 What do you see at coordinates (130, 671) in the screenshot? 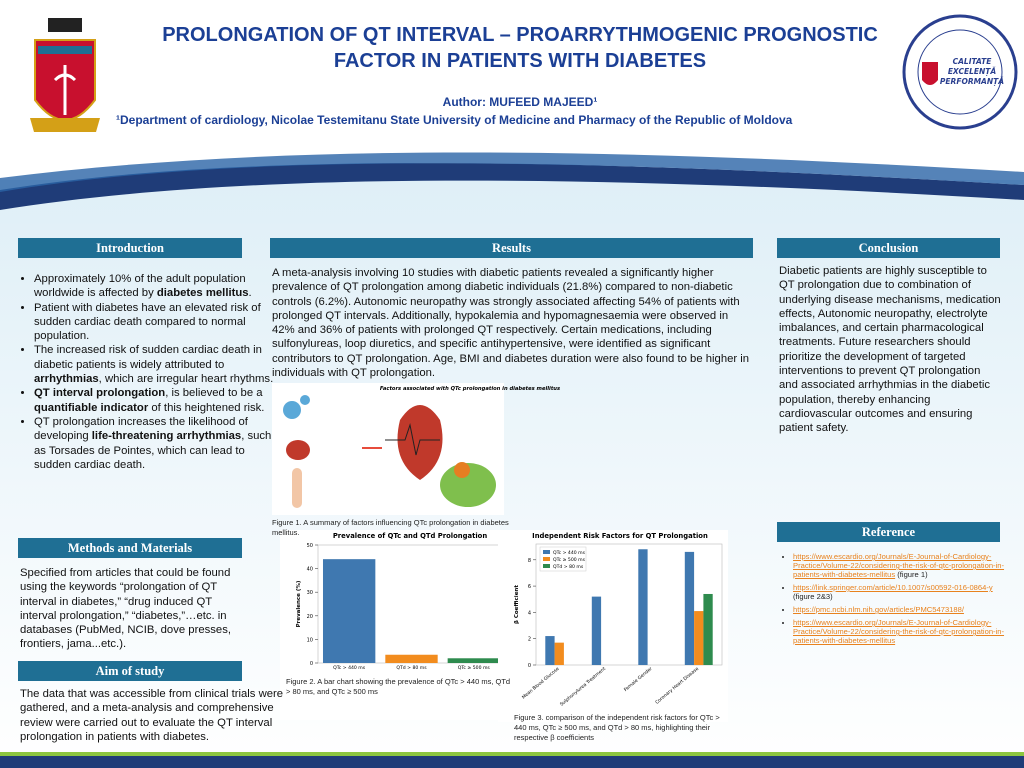
I see `section-heading: Aim of study` at bounding box center [130, 671].